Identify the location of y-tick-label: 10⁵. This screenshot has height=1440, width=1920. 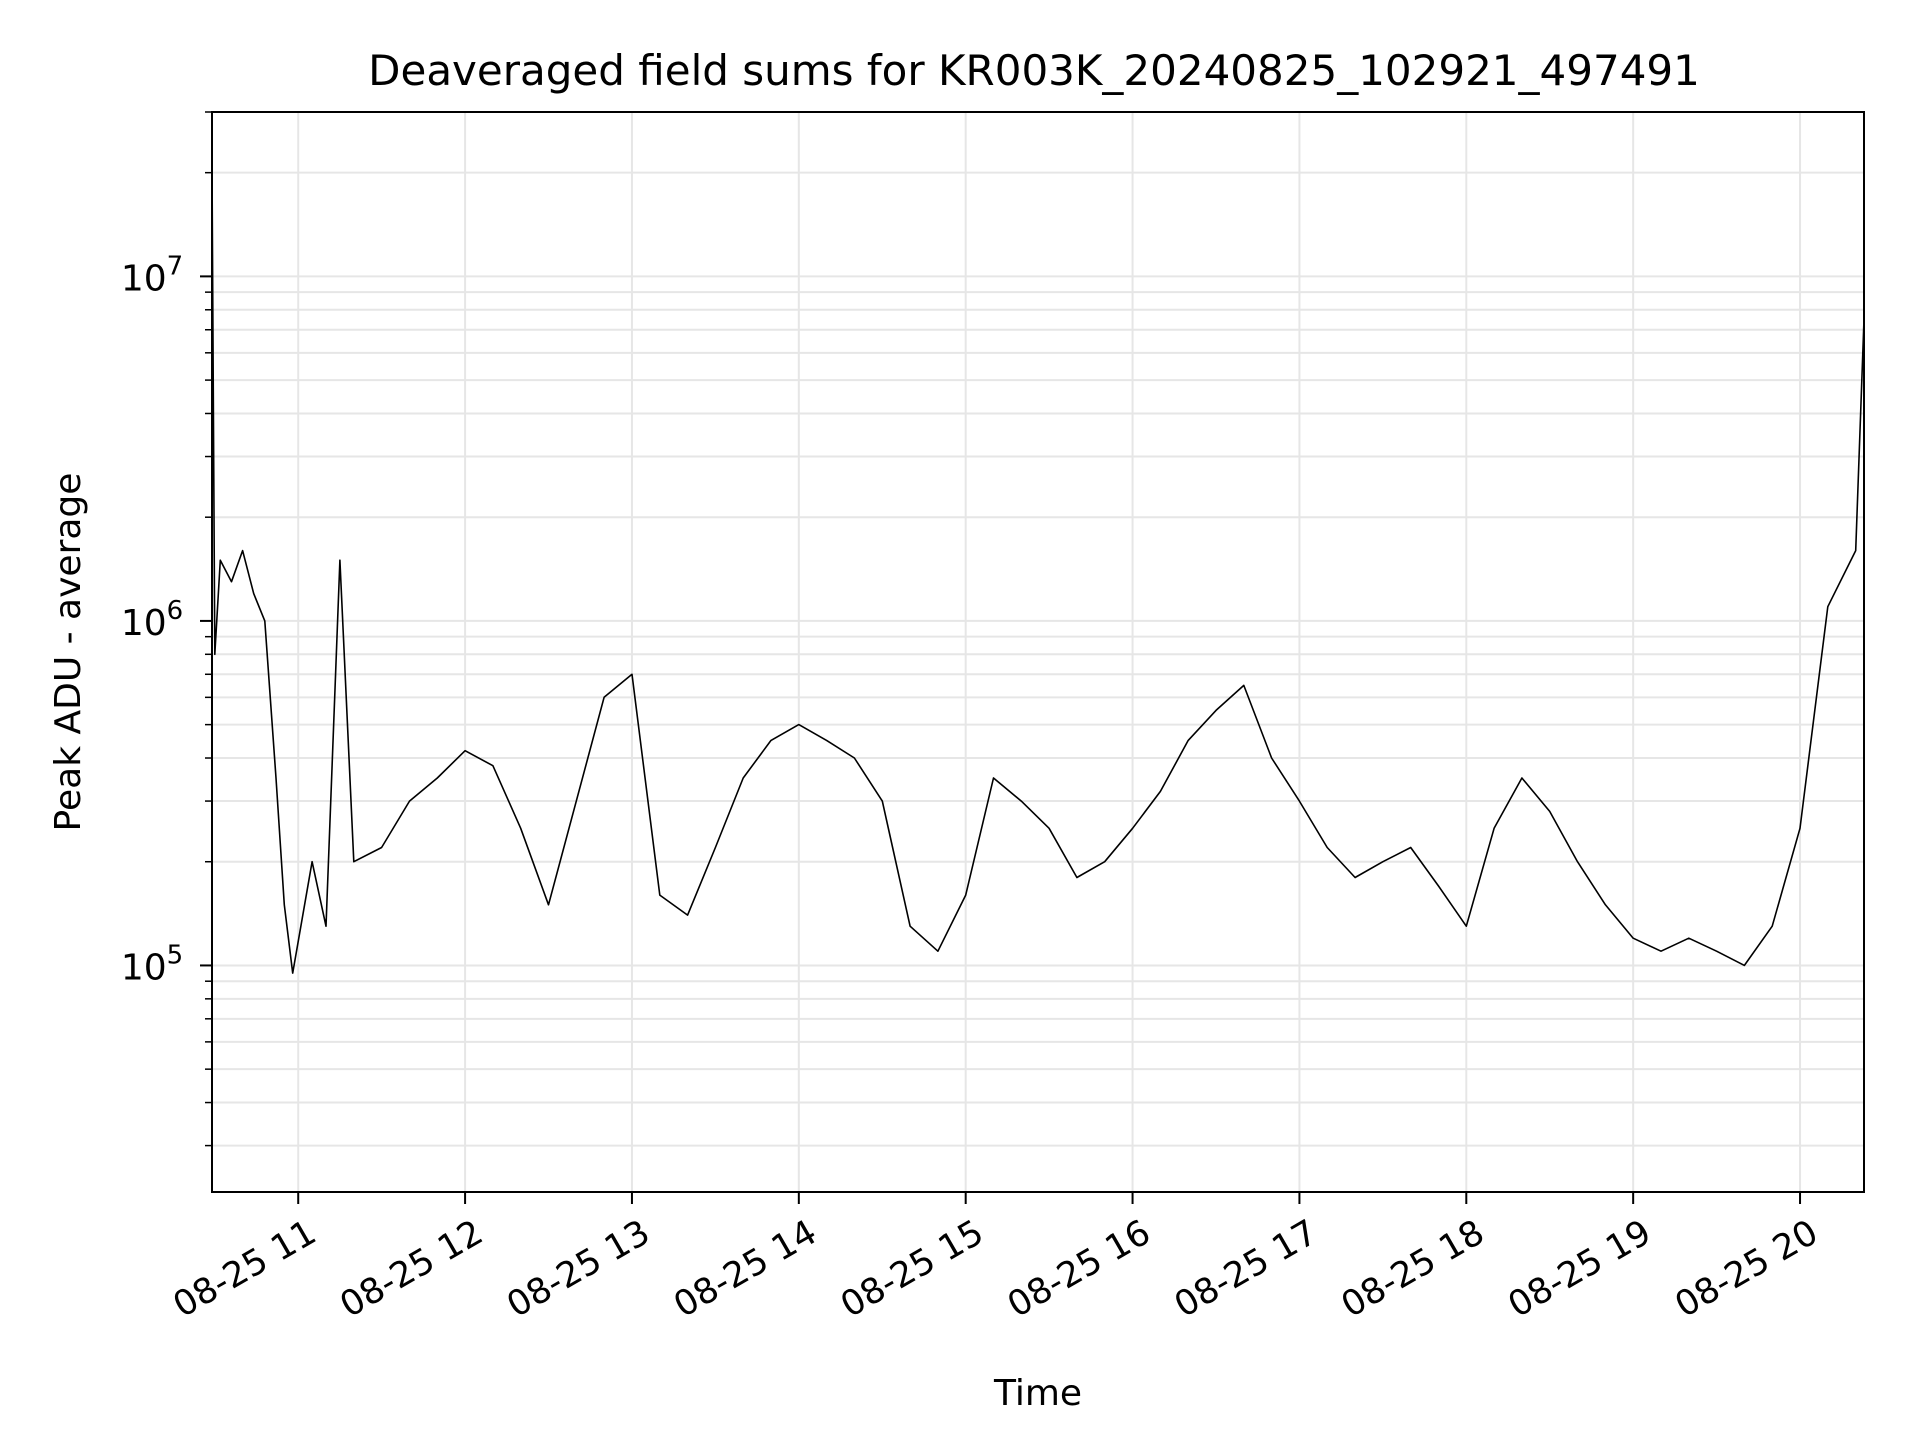
(152, 964).